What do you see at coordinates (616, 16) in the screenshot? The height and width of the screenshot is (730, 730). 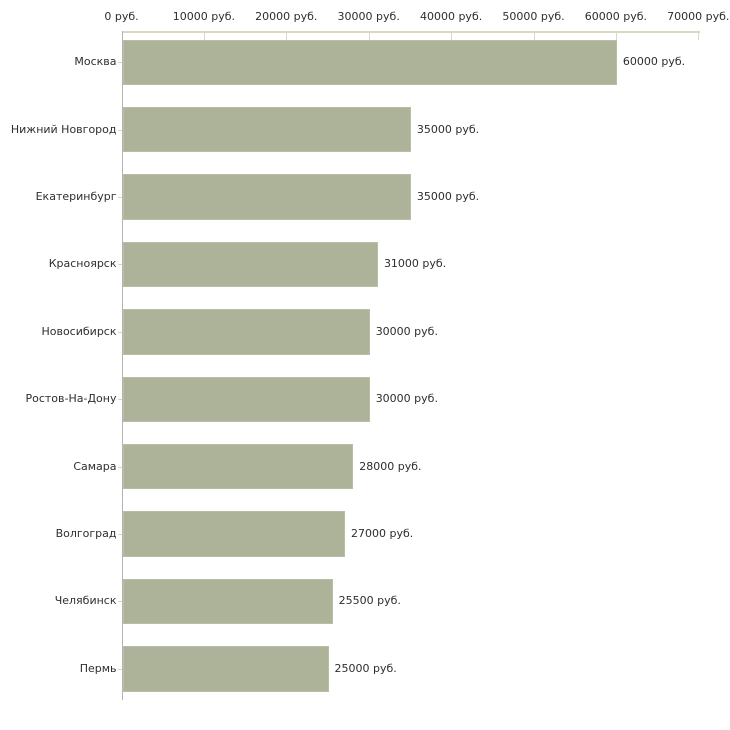 I see `x-tick-label: 60000 руб.` at bounding box center [616, 16].